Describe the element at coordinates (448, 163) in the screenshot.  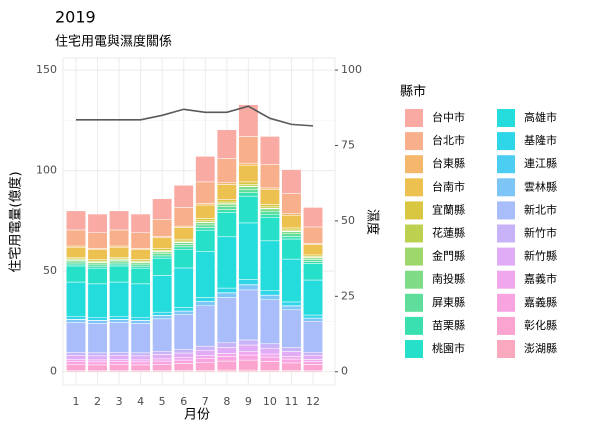
I see `legend-label: 台東縣` at that location.